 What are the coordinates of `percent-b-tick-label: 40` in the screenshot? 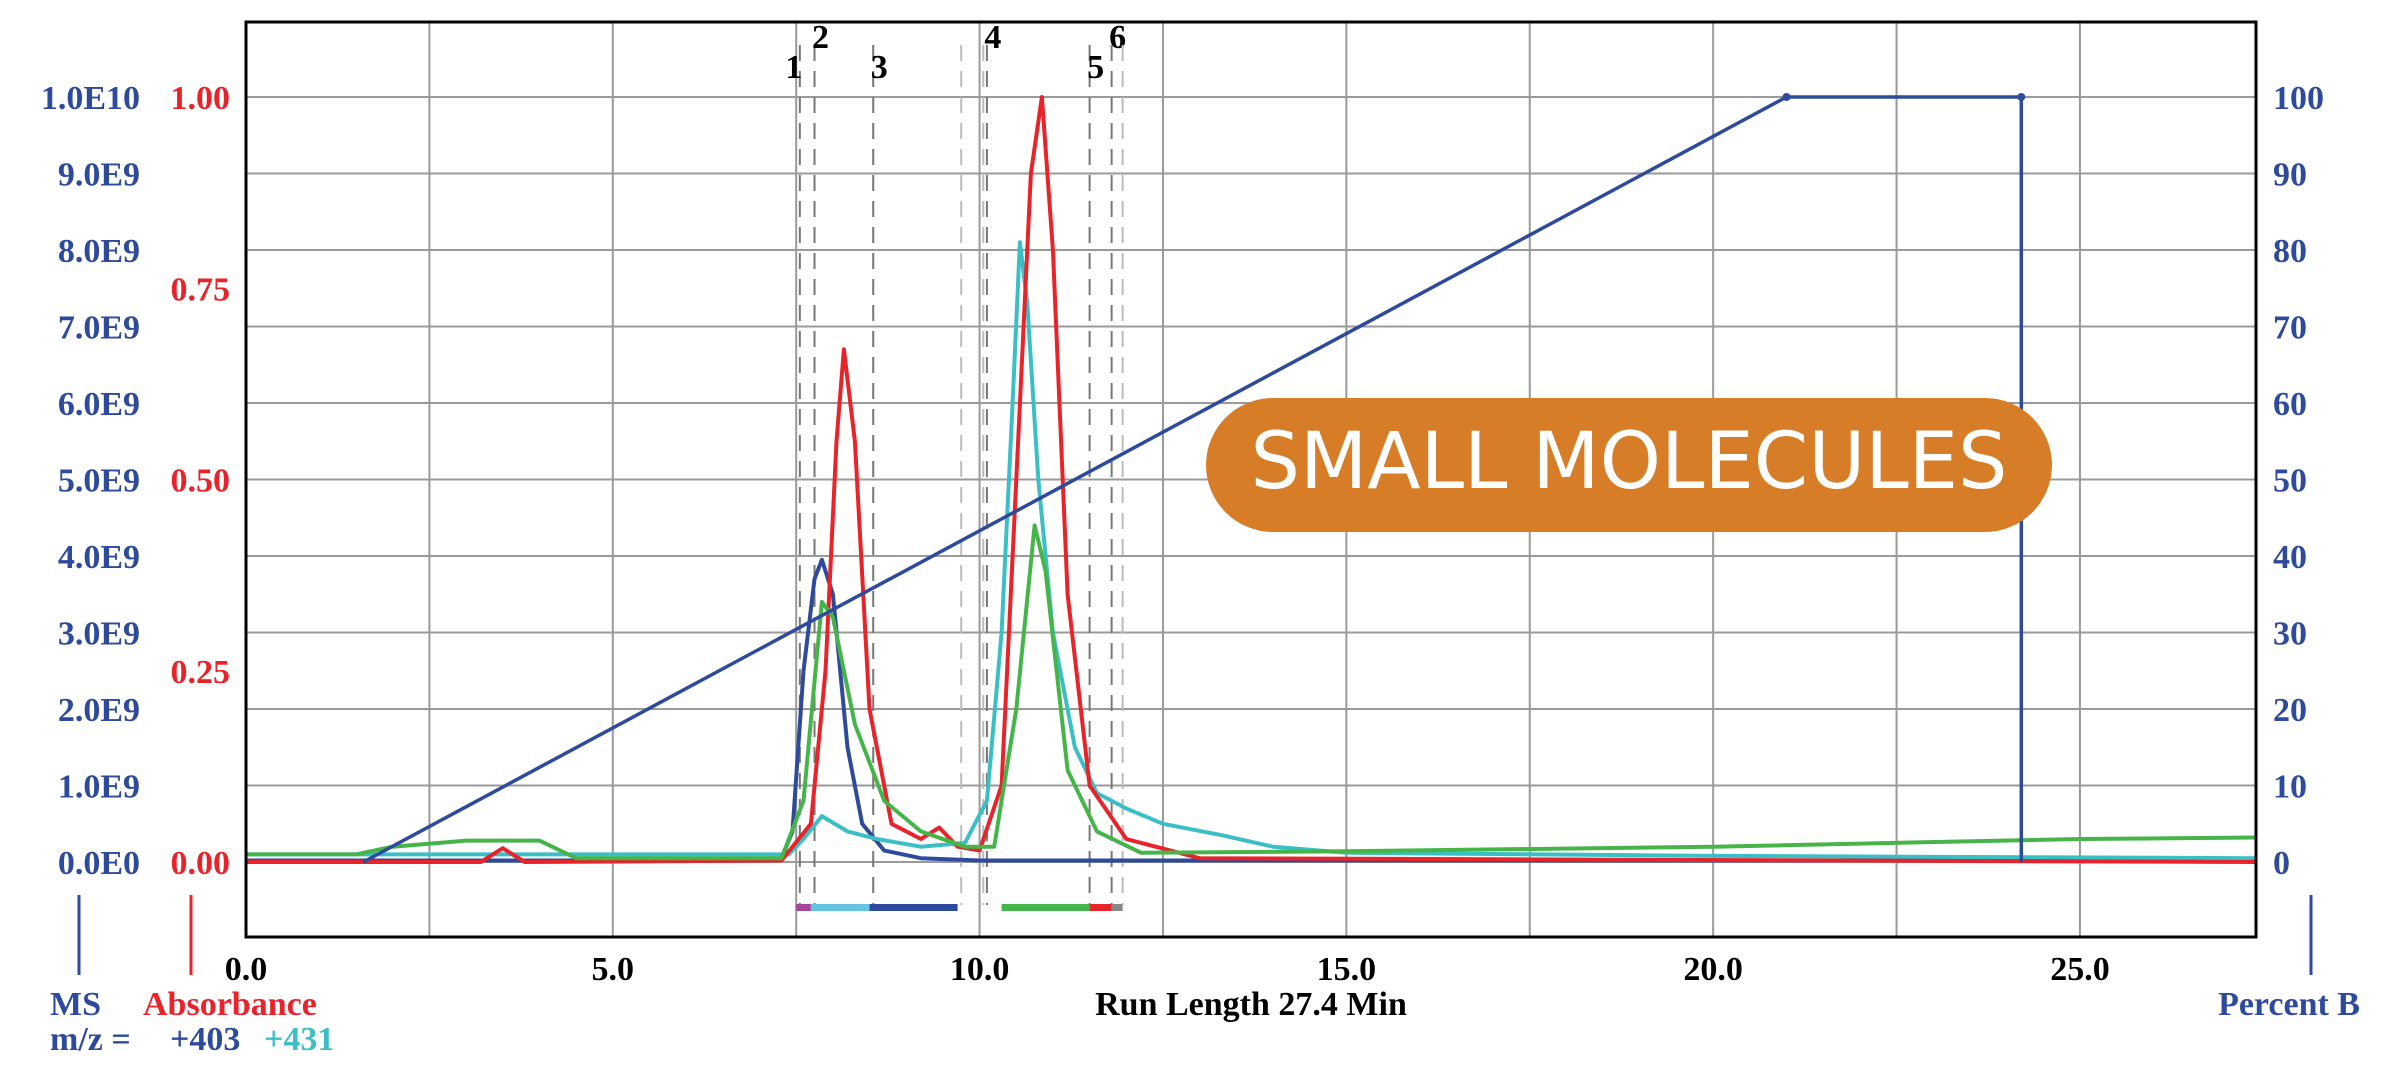 It's located at (2290, 557).